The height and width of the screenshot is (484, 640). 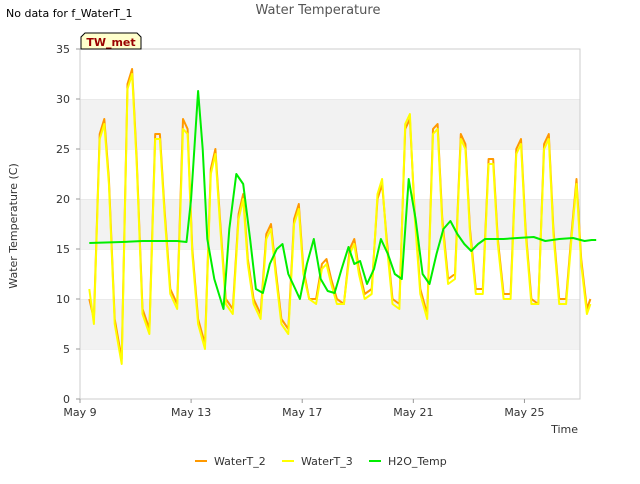 I want to click on y-tick-label: 15, so click(x=63, y=249).